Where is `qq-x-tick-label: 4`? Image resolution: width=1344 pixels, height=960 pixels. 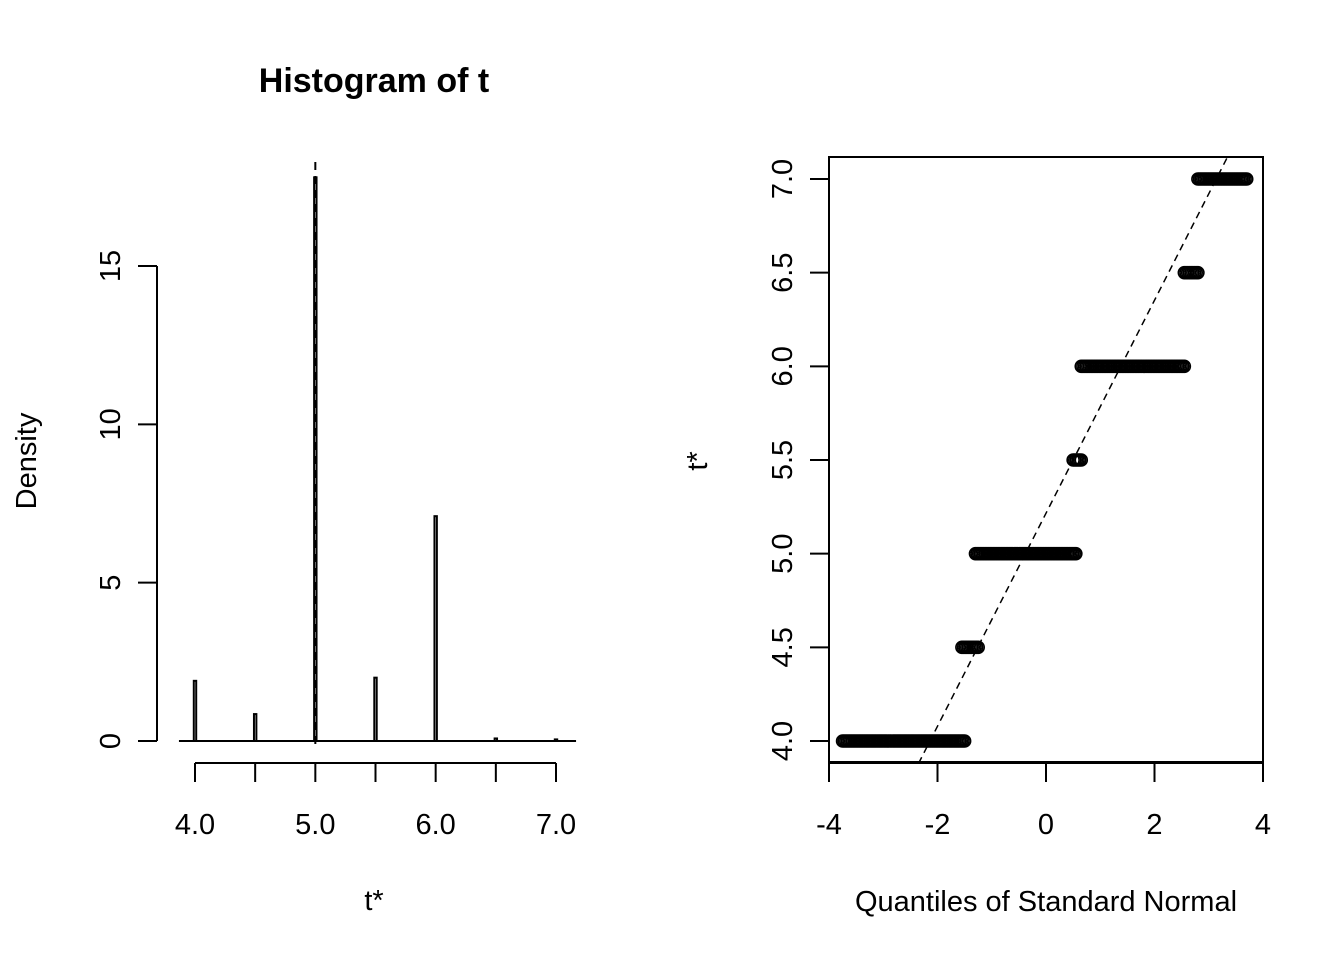
qq-x-tick-label: 4 is located at coordinates (1263, 825).